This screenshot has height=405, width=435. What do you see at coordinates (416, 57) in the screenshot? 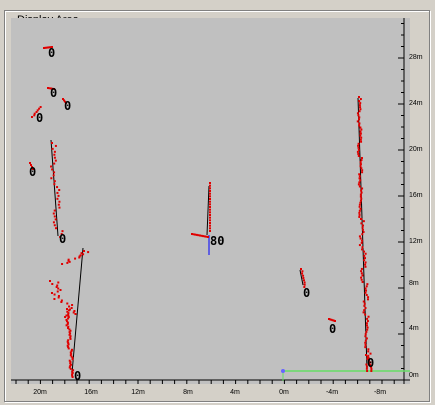
I see `y-tick-label: 28m` at bounding box center [416, 57].